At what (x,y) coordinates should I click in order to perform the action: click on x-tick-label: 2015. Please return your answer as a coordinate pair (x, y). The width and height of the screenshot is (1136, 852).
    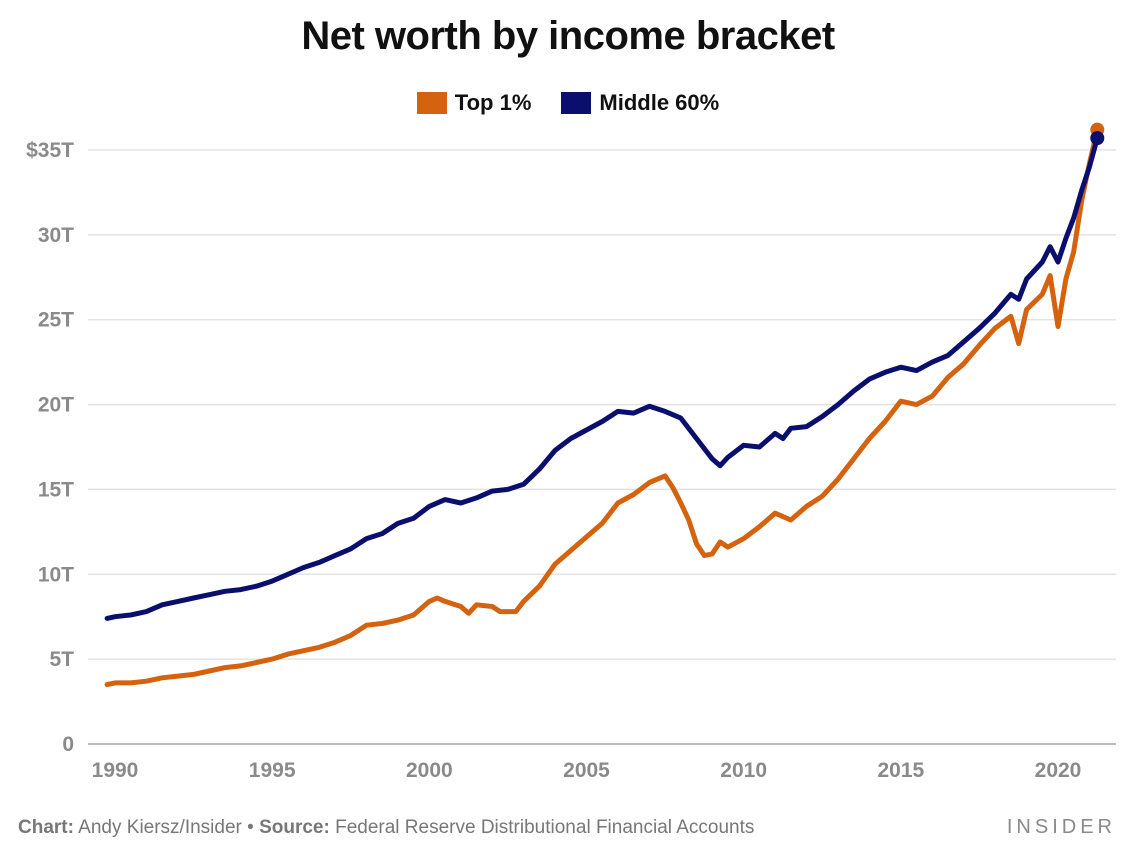
    Looking at the image, I should click on (900, 770).